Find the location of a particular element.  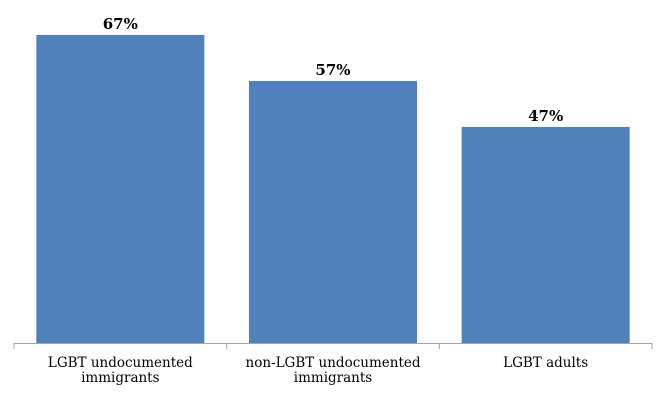

category-label-line: LGBT adults is located at coordinates (545, 363).